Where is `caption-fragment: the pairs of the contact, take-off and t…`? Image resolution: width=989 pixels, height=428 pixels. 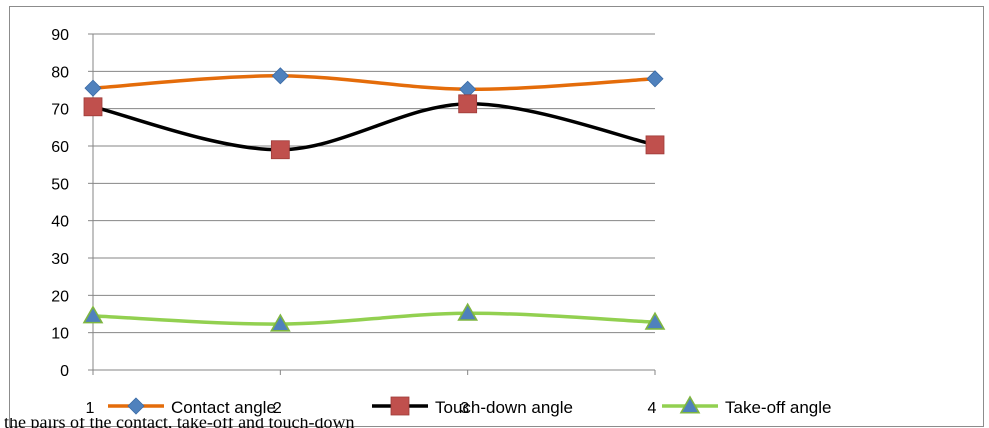
caption-fragment: the pairs of the contact, take-off and t… is located at coordinates (494, 423).